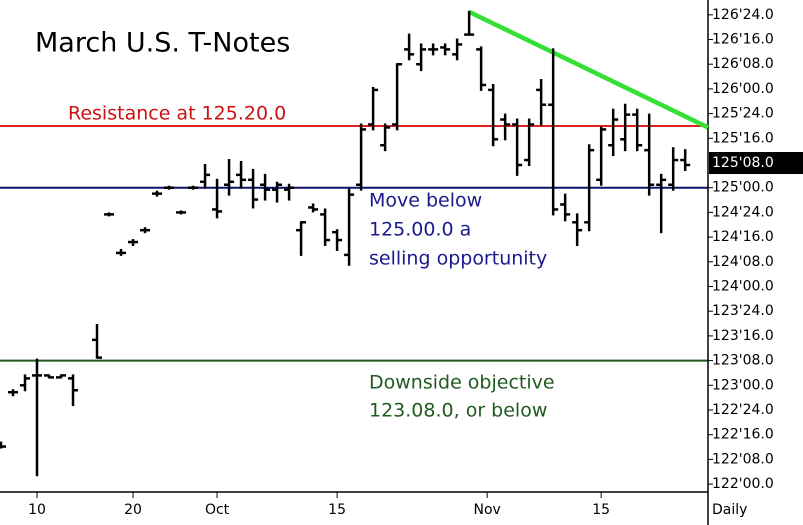 The width and height of the screenshot is (803, 525). Describe the element at coordinates (743, 459) in the screenshot. I see `y-tick-label: 122'08.0` at that location.